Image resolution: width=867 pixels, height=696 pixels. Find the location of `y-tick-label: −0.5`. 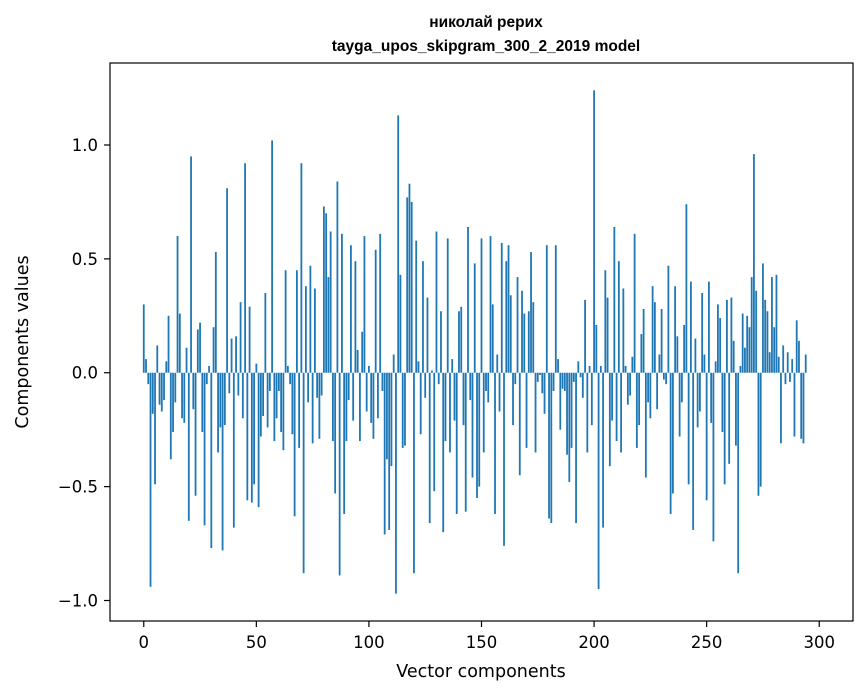

y-tick-label: −0.5 is located at coordinates (78, 487).